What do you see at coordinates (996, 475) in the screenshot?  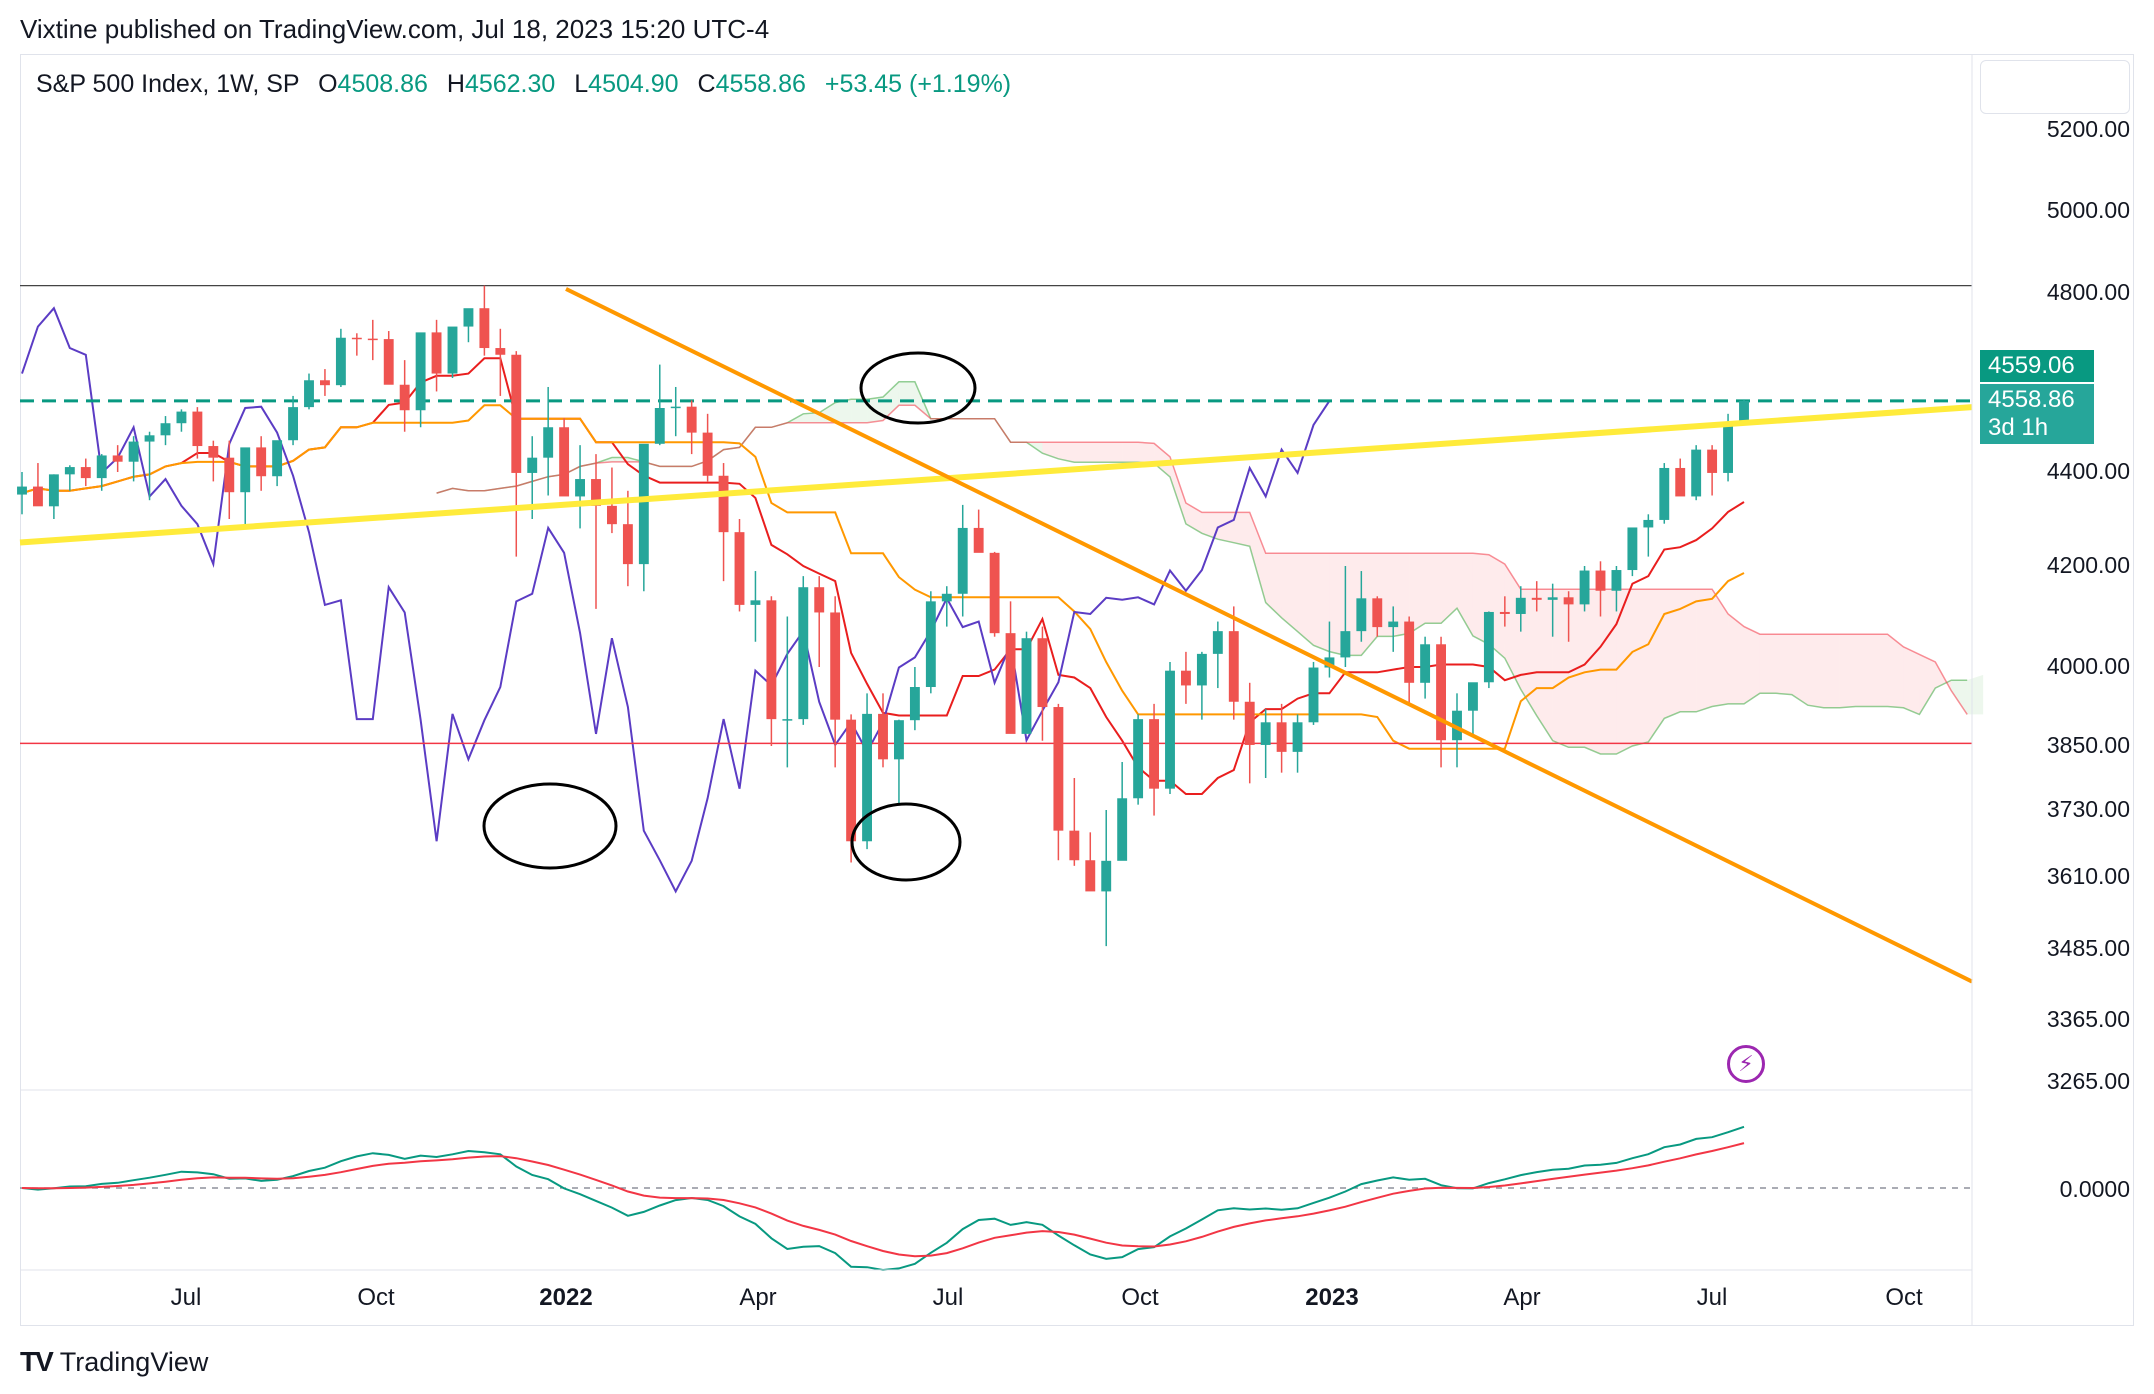 I see `yellow-trendline` at bounding box center [996, 475].